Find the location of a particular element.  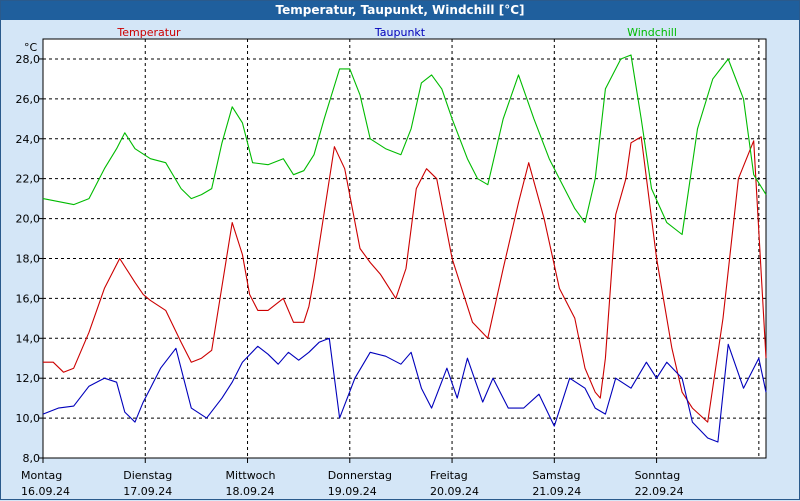

date-label: 16.09.24 is located at coordinates (45, 491).